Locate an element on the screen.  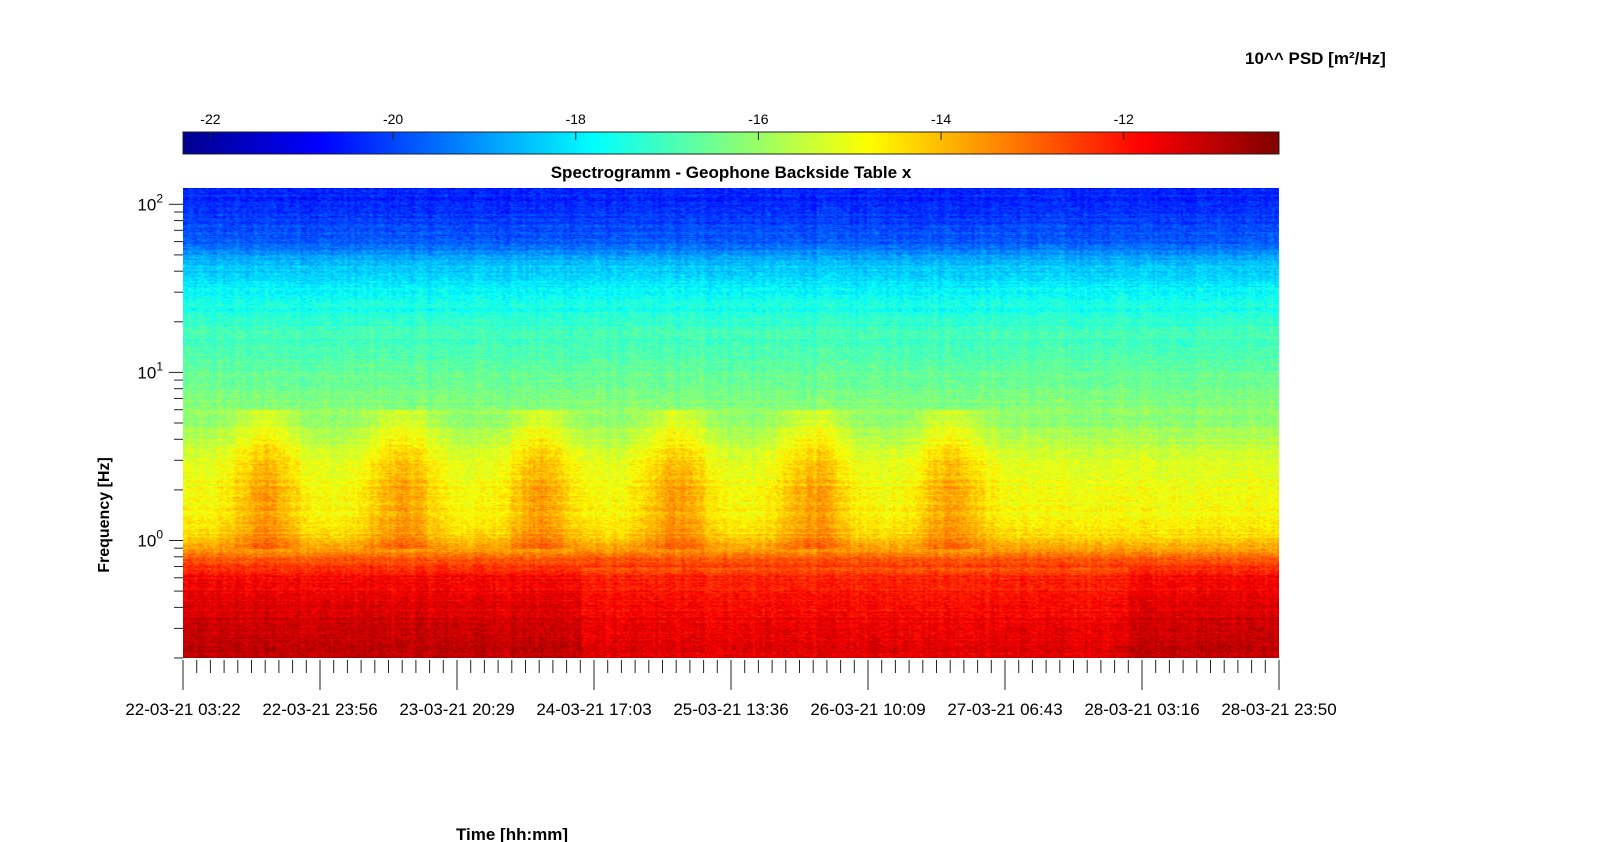
colorbar-tick-label: -12 is located at coordinates (1124, 119).